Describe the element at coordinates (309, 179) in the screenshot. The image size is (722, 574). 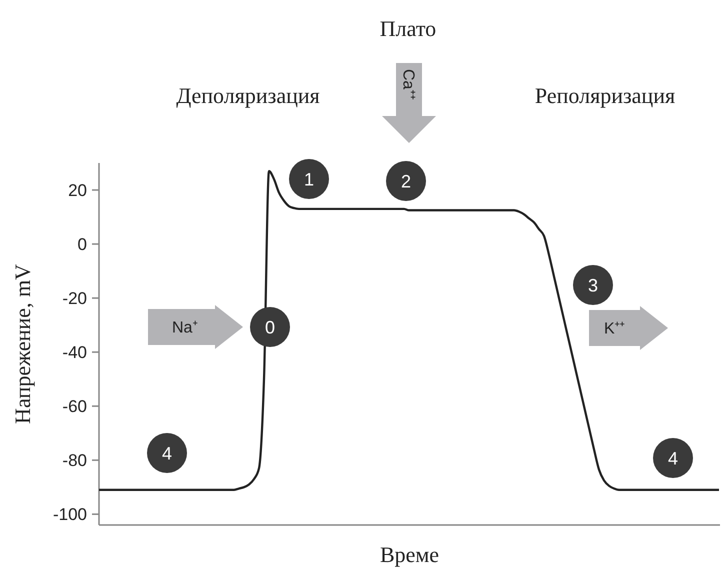
I see `annotation: 1` at that location.